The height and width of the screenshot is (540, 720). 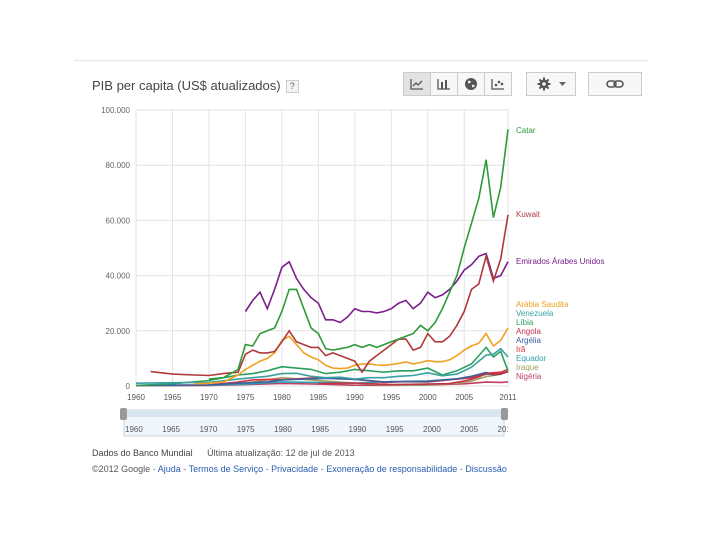 What do you see at coordinates (226, 469) in the screenshot?
I see `terms-link: Termos de Serviço` at bounding box center [226, 469].